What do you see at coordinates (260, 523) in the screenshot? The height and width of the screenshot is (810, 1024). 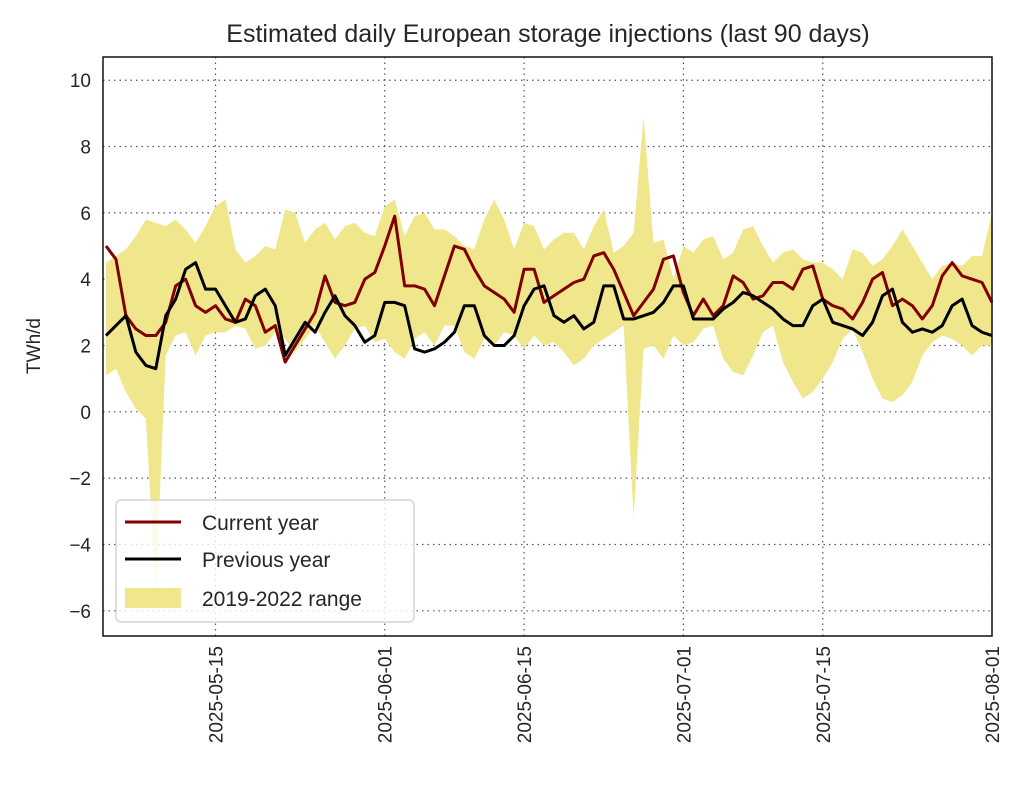 I see `legend-label-current-year: Current year` at bounding box center [260, 523].